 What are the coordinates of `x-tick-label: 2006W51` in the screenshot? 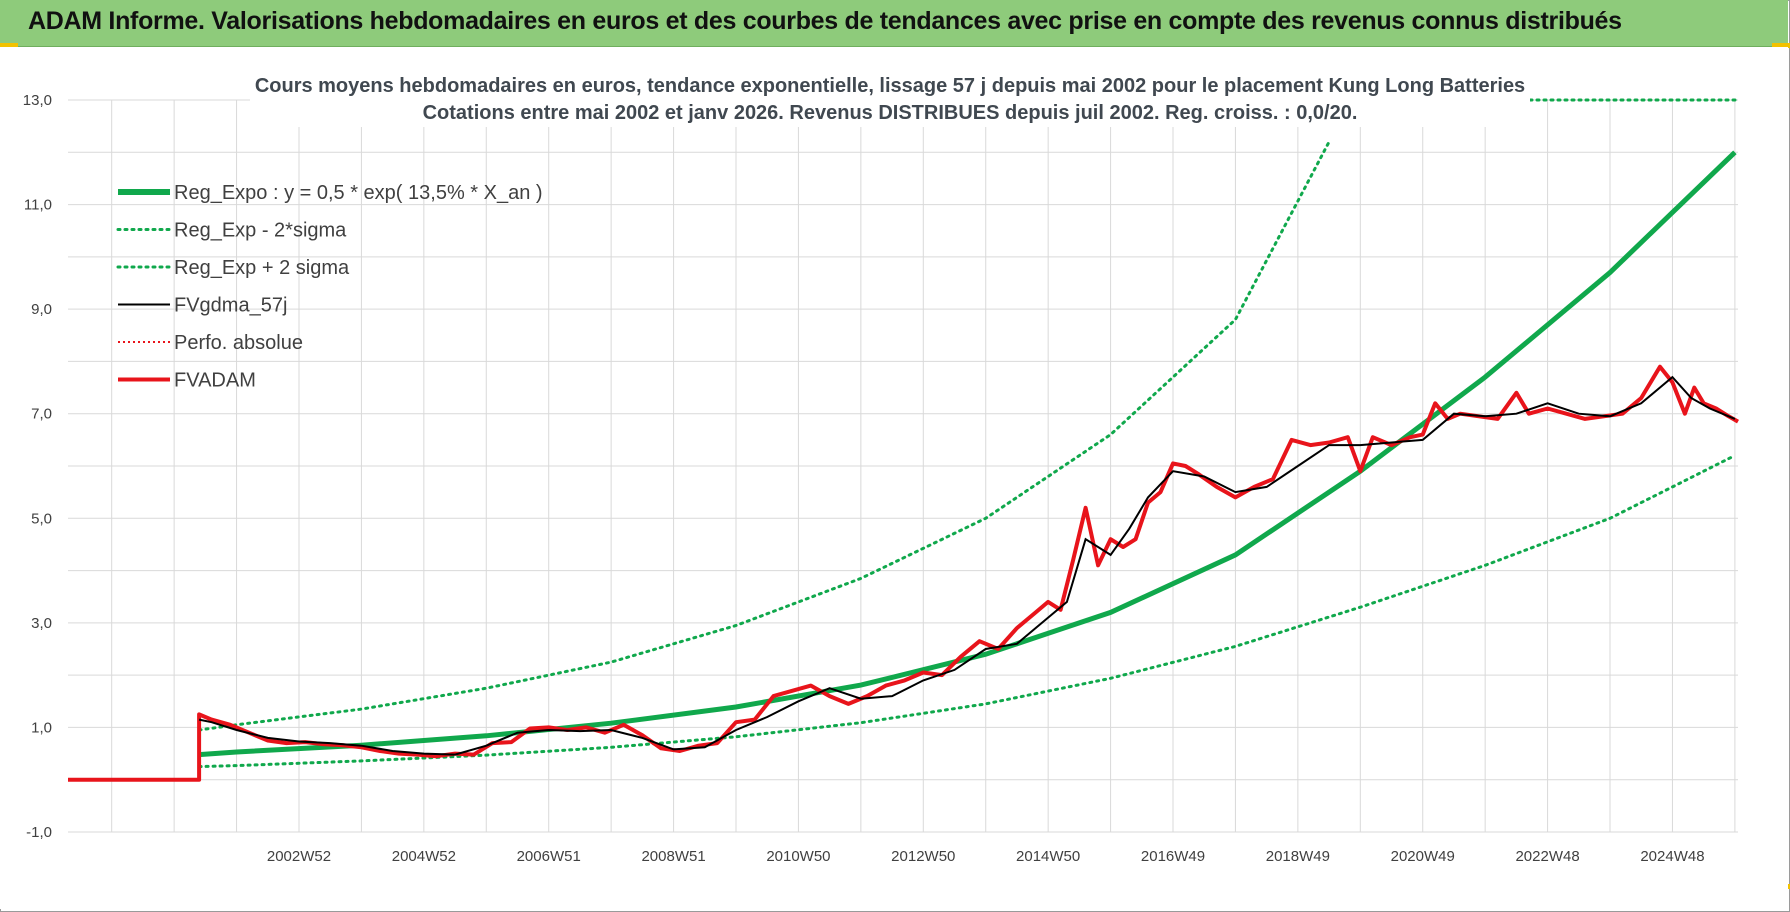 It's located at (549, 856).